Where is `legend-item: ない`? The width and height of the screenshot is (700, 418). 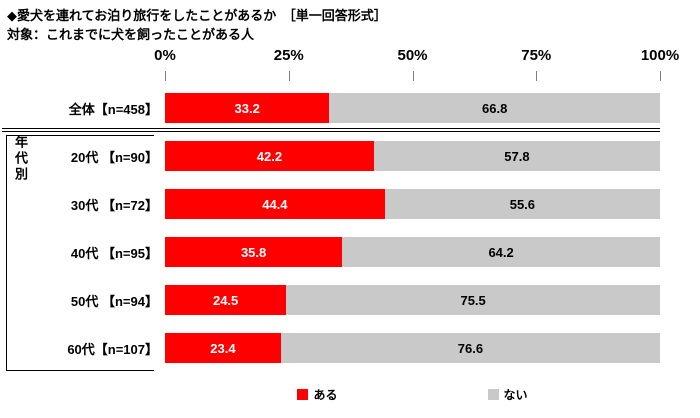 legend-item: ない is located at coordinates (507, 394).